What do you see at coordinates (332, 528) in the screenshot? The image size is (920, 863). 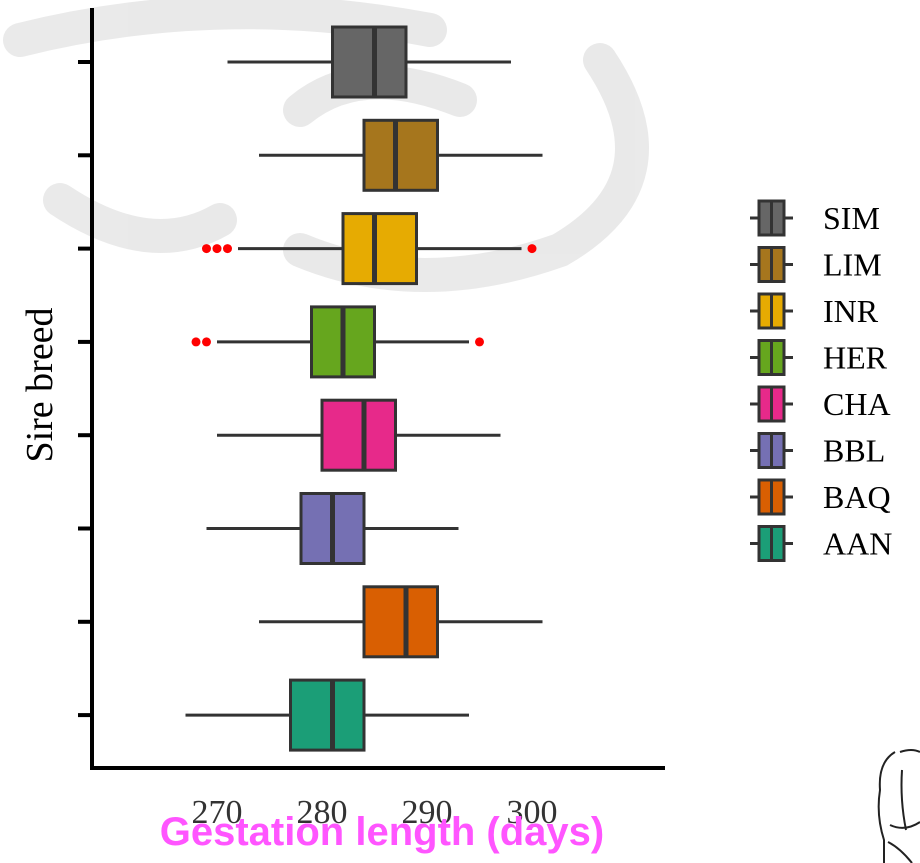 I see `box-bbl` at bounding box center [332, 528].